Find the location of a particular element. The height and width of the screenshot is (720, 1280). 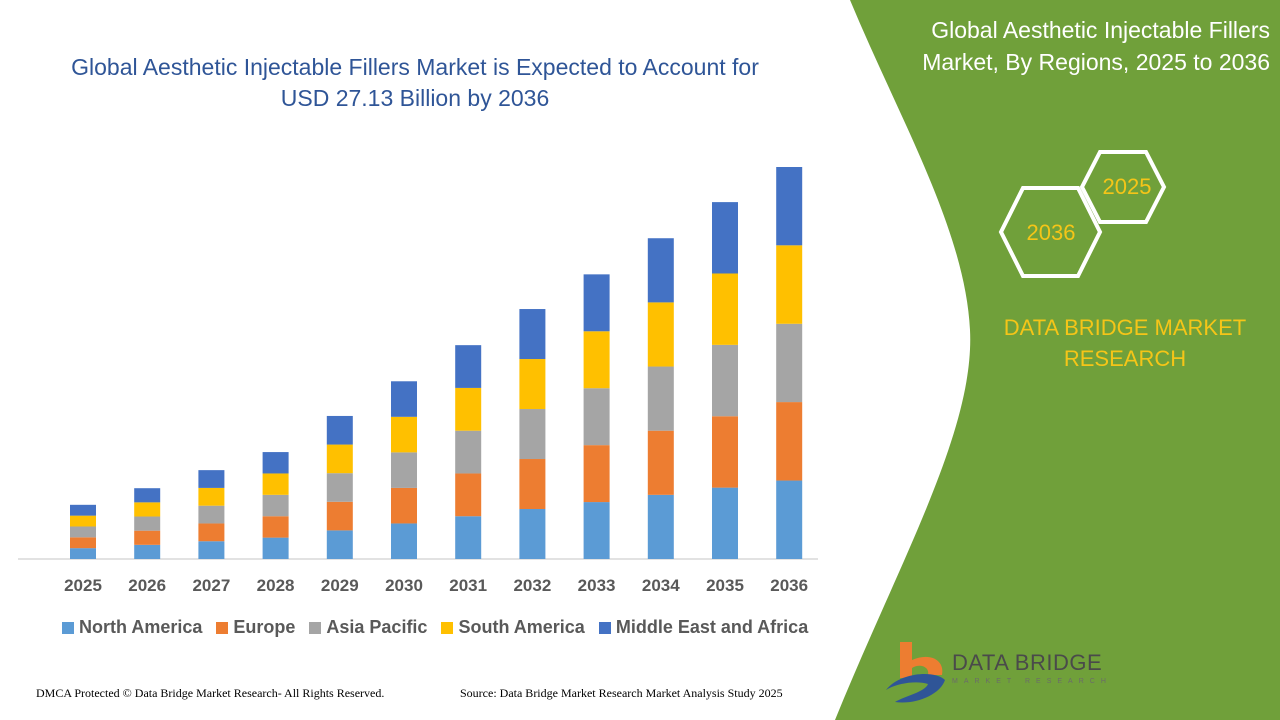

bar-2034-north-america is located at coordinates (660, 526).